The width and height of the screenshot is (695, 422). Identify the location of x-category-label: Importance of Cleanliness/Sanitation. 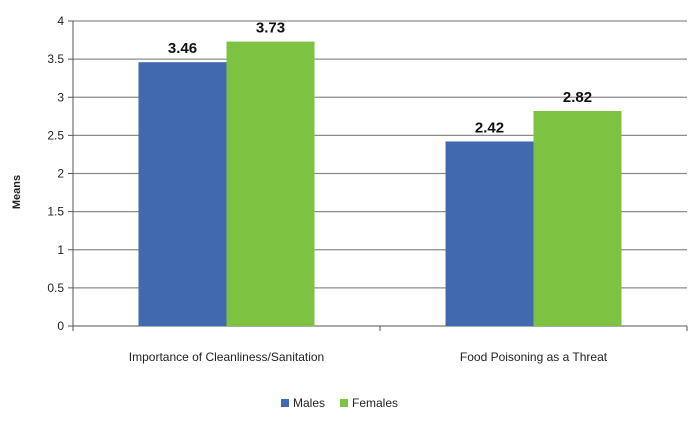
(226, 357).